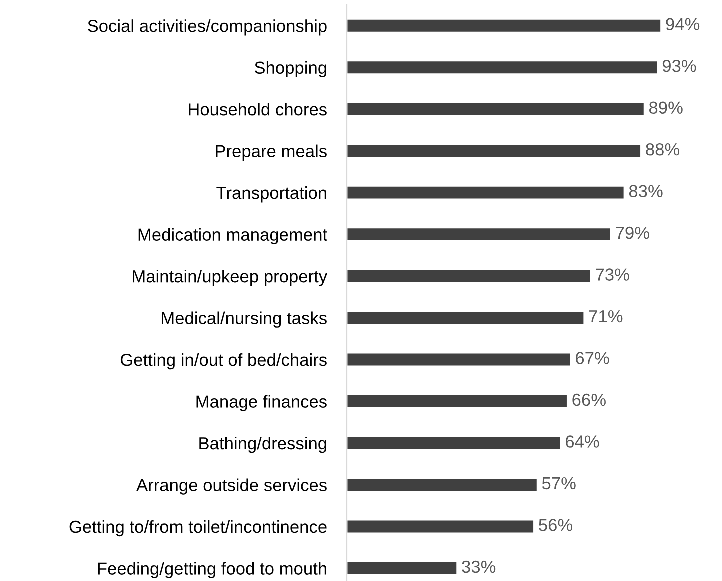 The width and height of the screenshot is (722, 581). What do you see at coordinates (663, 149) in the screenshot?
I see `data-label: 88%` at bounding box center [663, 149].